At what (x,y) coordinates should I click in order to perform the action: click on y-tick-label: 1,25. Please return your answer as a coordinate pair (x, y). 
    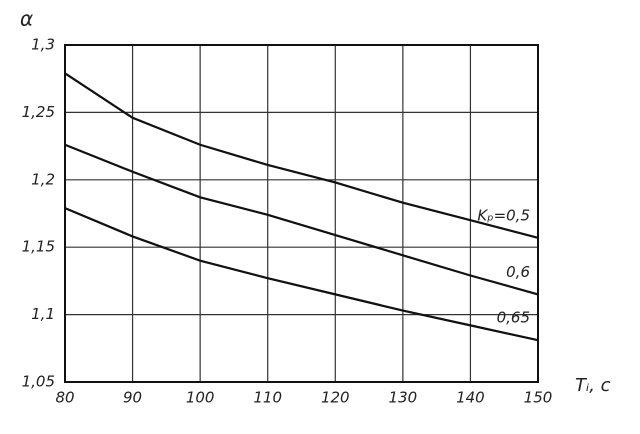
    Looking at the image, I should click on (38, 112).